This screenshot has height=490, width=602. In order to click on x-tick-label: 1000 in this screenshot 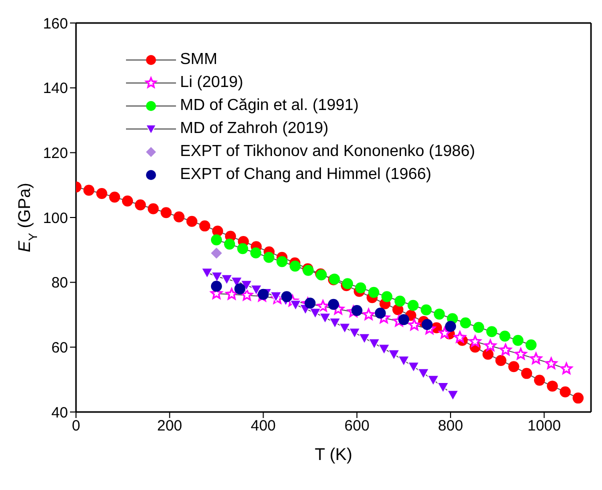, I will do `click(544, 426)`.